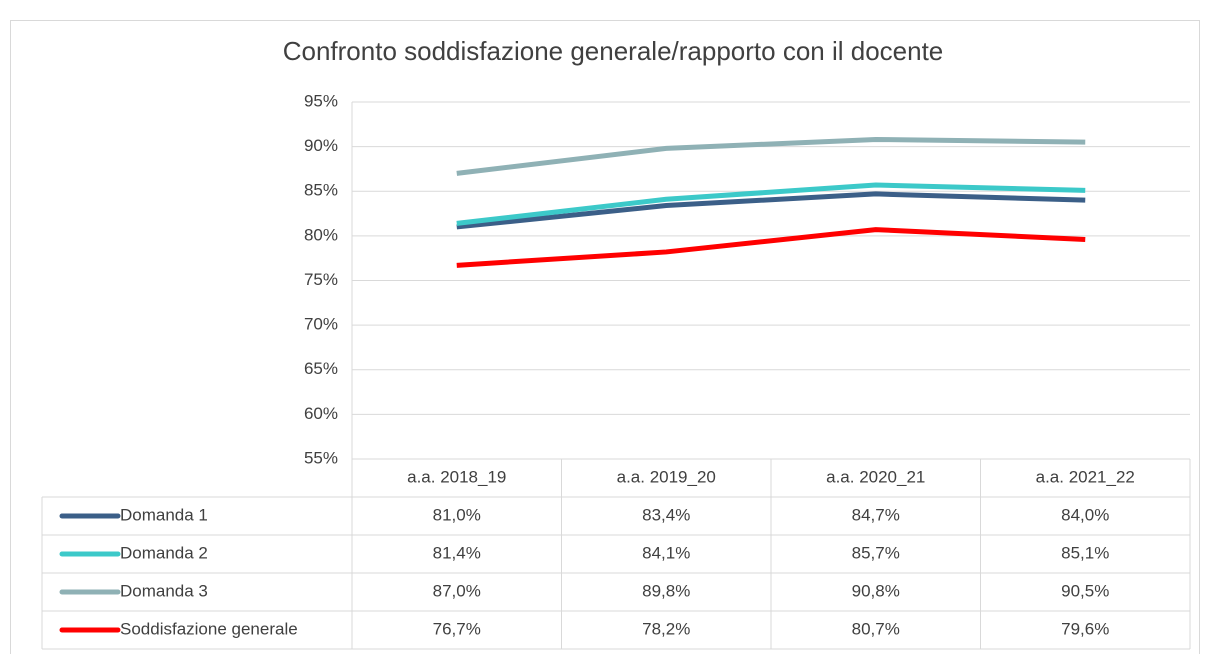 The image size is (1208, 654). I want to click on y-tick-label: 55%, so click(321, 457).